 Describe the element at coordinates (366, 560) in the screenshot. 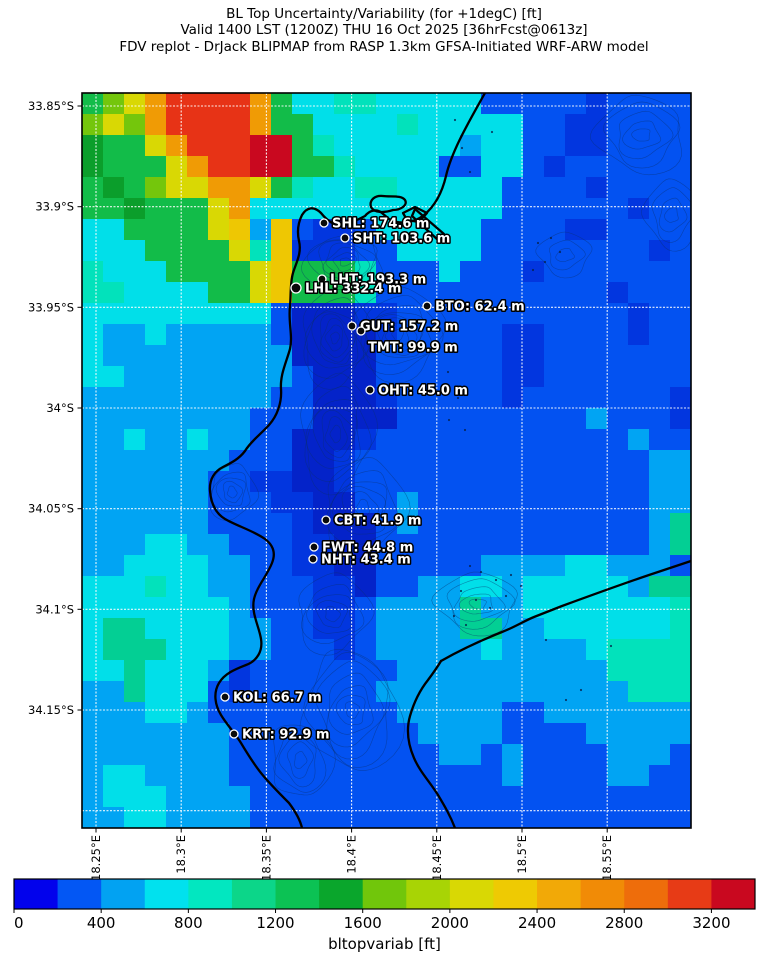

I see `station-label-NHT: NHT: 43.4 m` at that location.